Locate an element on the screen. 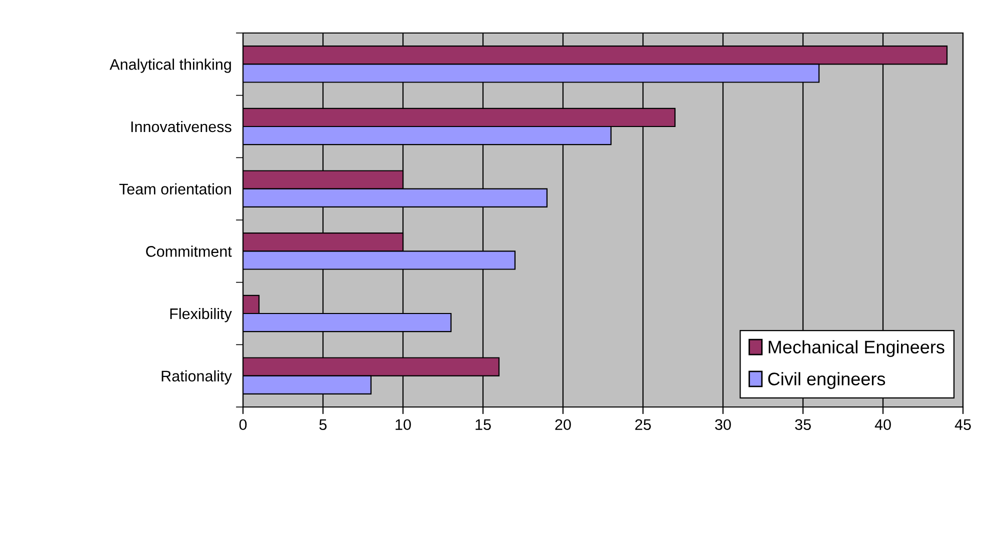 This screenshot has width=984, height=535. x-tick-label: 30 is located at coordinates (723, 424).